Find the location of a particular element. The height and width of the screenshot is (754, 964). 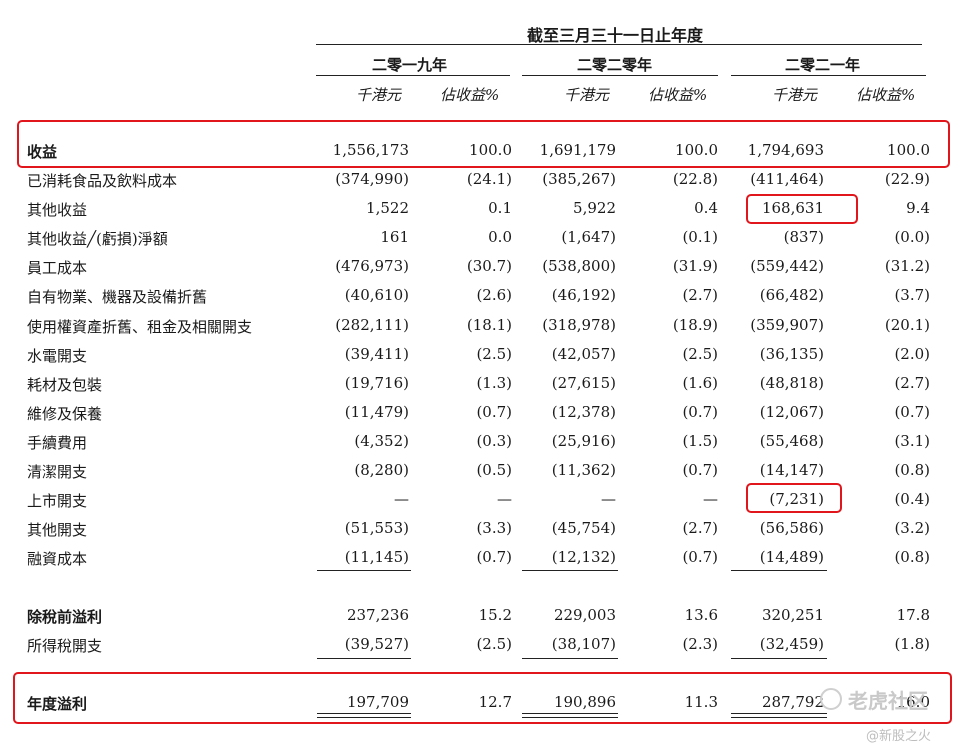

amount-cell: (32,459) is located at coordinates (791, 644).